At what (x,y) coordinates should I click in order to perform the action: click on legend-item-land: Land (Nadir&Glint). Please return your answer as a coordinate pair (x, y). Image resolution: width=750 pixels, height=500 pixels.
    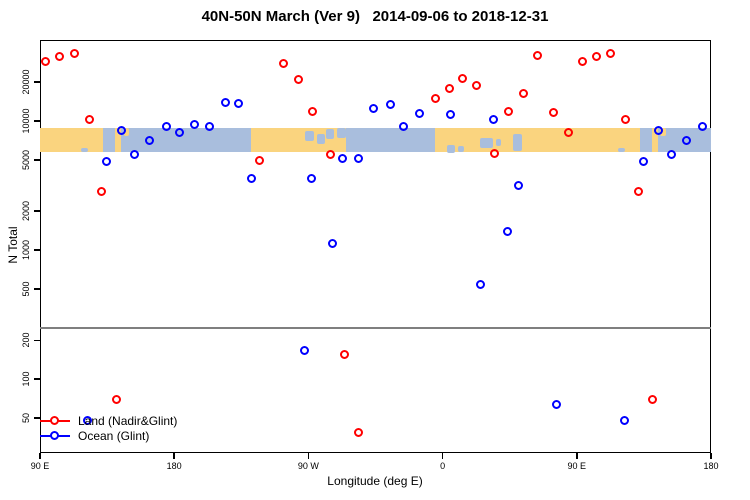
    Looking at the image, I should click on (150, 420).